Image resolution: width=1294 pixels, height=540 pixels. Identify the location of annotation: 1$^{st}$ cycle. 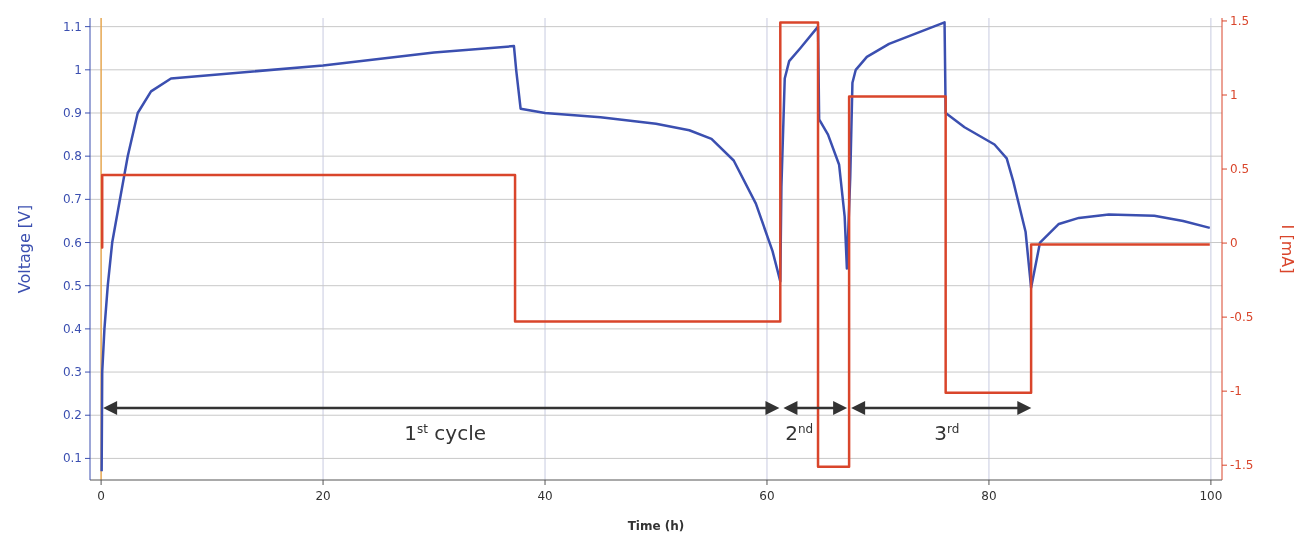
(445, 433).